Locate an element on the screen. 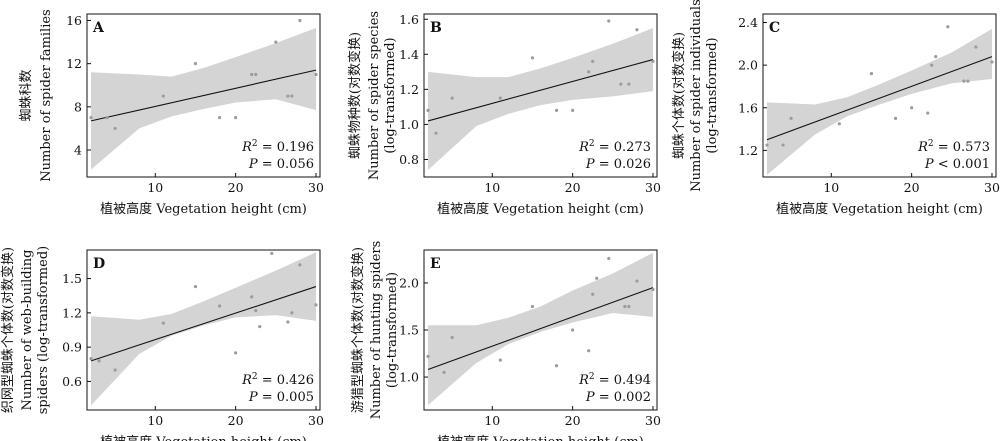  plot-frame is located at coordinates (540, 95).